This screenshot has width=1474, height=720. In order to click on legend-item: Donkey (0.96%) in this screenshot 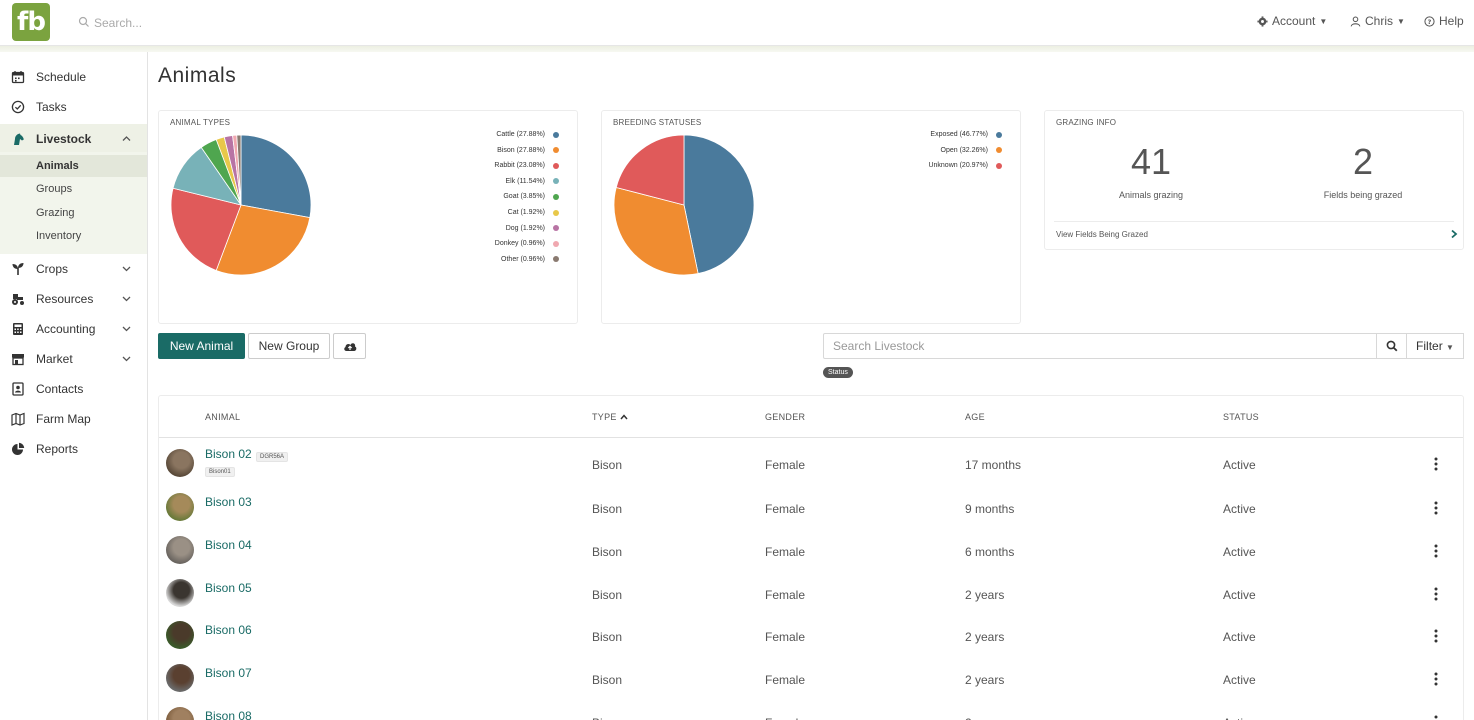, I will do `click(527, 243)`.